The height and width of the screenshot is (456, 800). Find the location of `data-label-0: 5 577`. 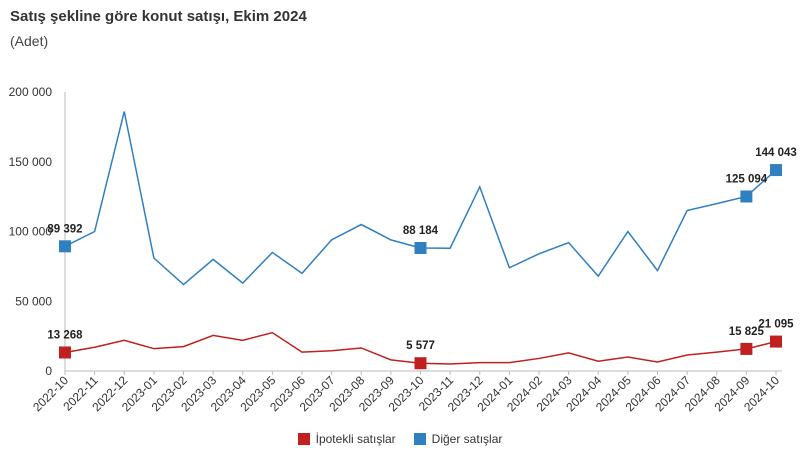

data-label-0: 5 577 is located at coordinates (420, 346).